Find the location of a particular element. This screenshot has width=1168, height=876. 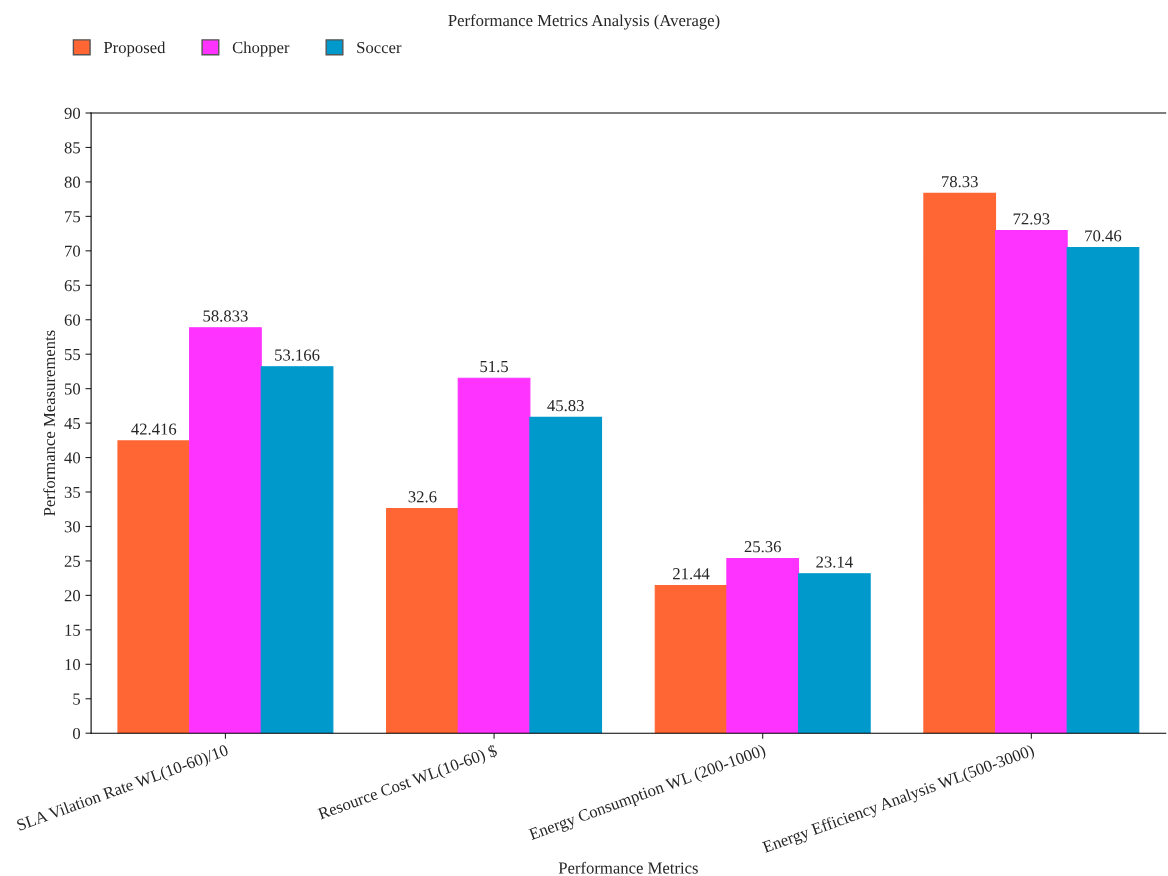

data-label: 32.6 is located at coordinates (422, 497).